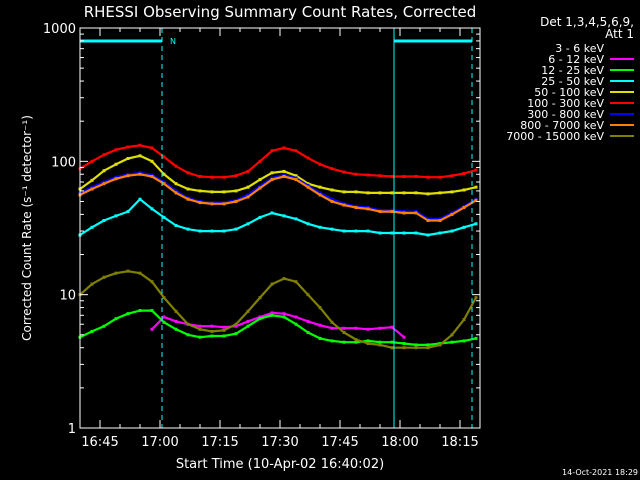  What do you see at coordinates (63, 162) in the screenshot?
I see `y-tick-label: 100` at bounding box center [63, 162].